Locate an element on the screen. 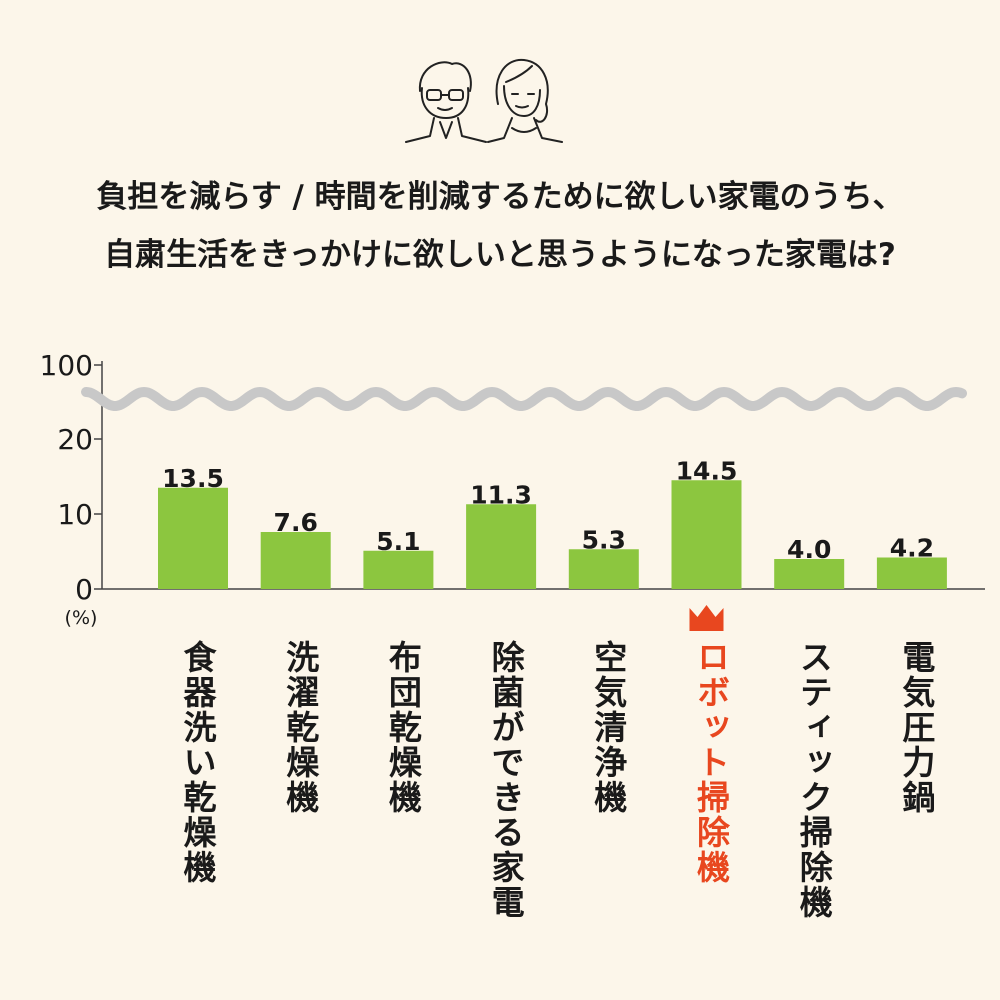 The image size is (1000, 1000). x-tick-label: ロボット掃除機 is located at coordinates (711, 762).